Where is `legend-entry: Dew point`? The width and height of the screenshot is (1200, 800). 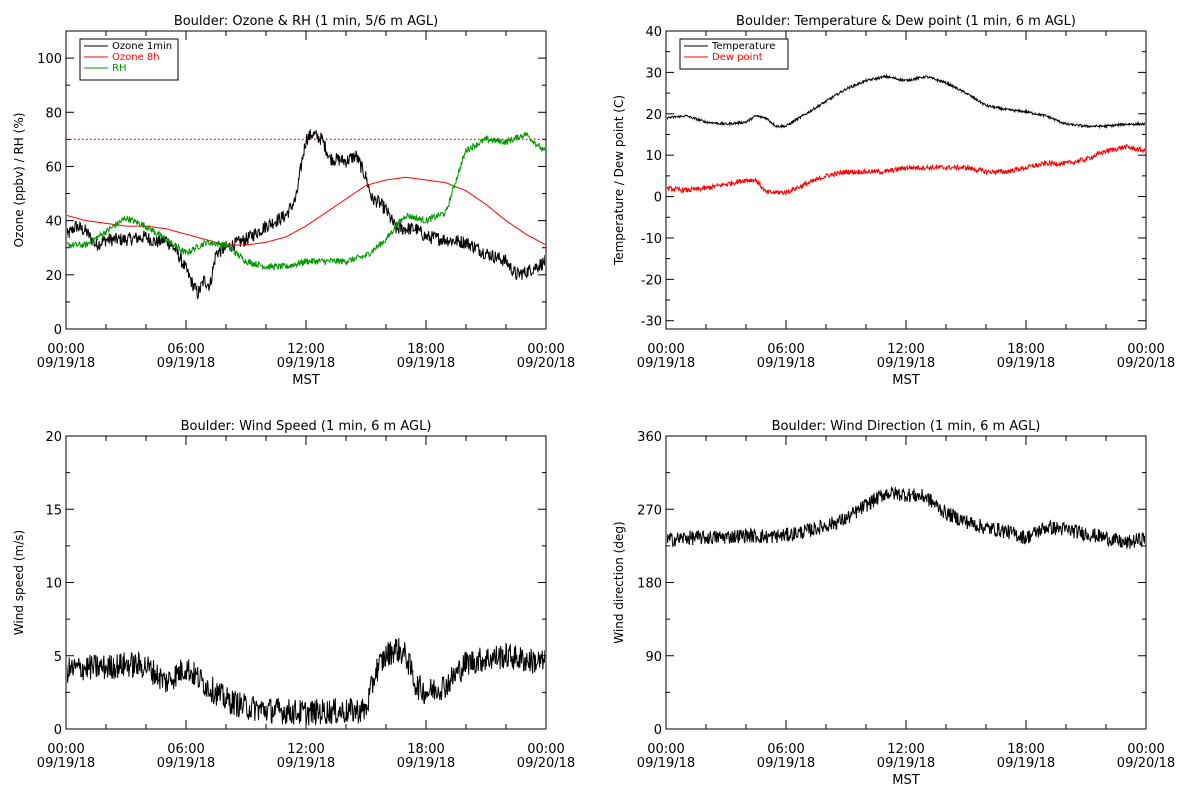
legend-entry: Dew point is located at coordinates (737, 57).